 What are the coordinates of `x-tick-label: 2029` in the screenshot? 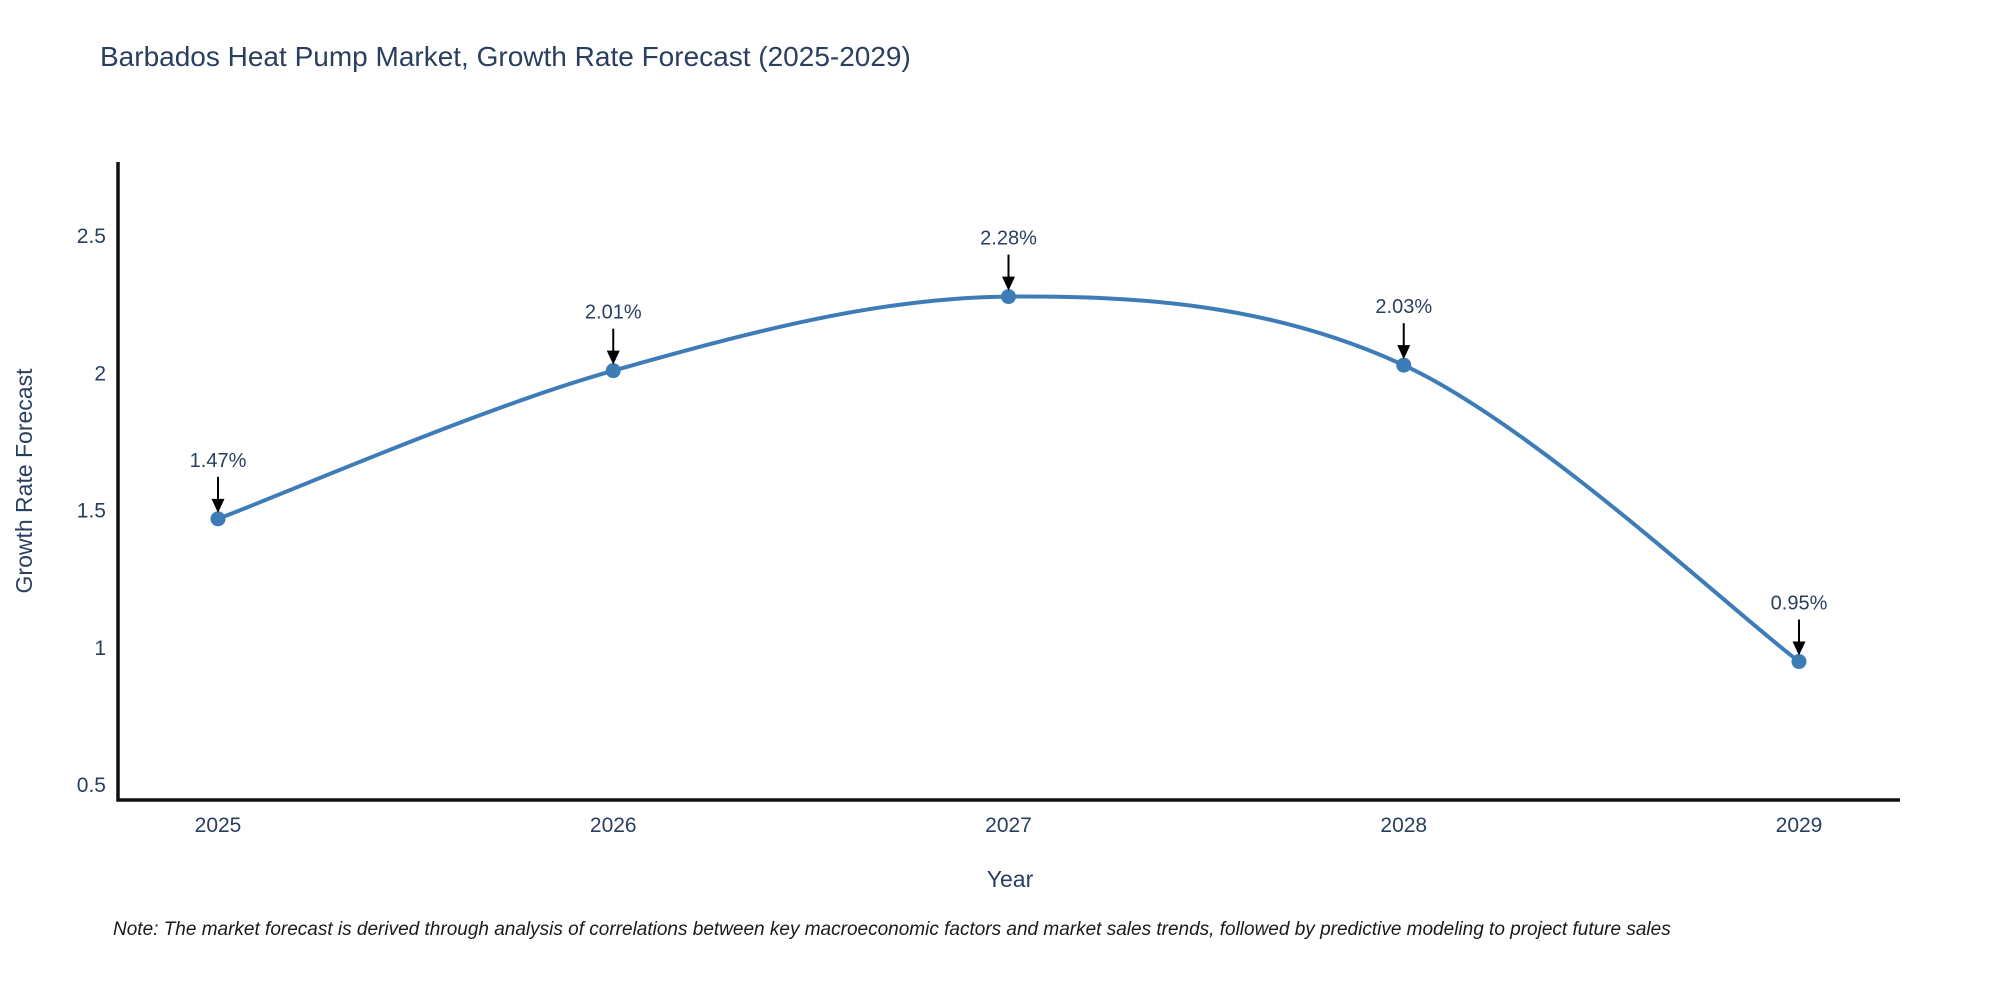 It's located at (1799, 825).